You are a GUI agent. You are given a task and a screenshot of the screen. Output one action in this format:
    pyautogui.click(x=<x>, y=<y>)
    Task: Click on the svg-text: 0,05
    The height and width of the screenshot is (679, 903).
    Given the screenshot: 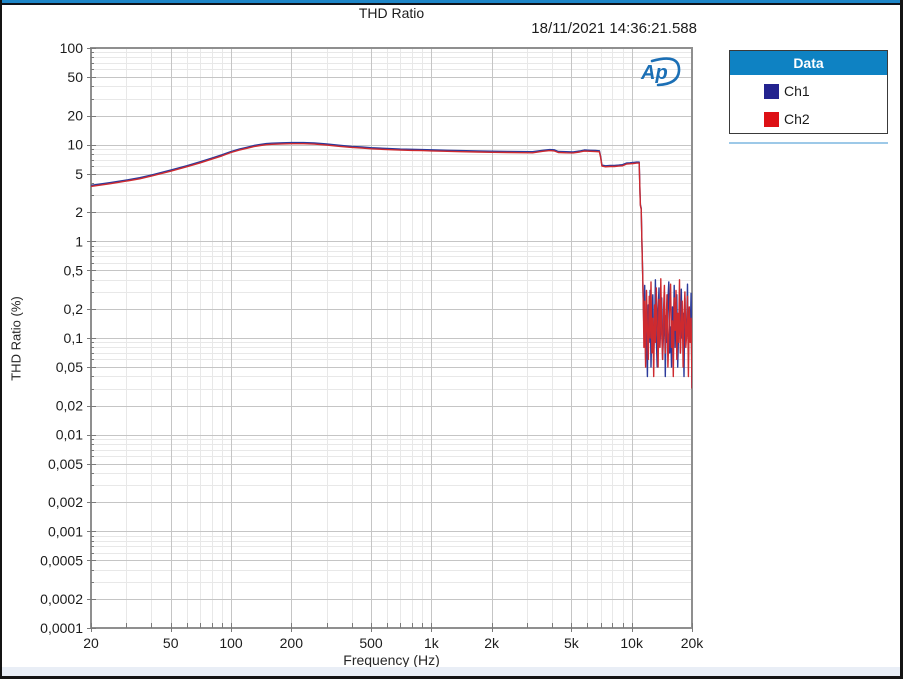 What is the action you would take?
    pyautogui.click(x=69, y=367)
    